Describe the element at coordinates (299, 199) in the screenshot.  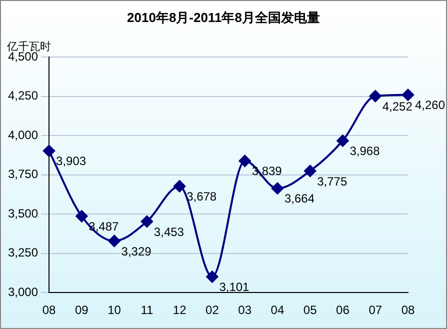
I see `data-label: 3,664` at that location.